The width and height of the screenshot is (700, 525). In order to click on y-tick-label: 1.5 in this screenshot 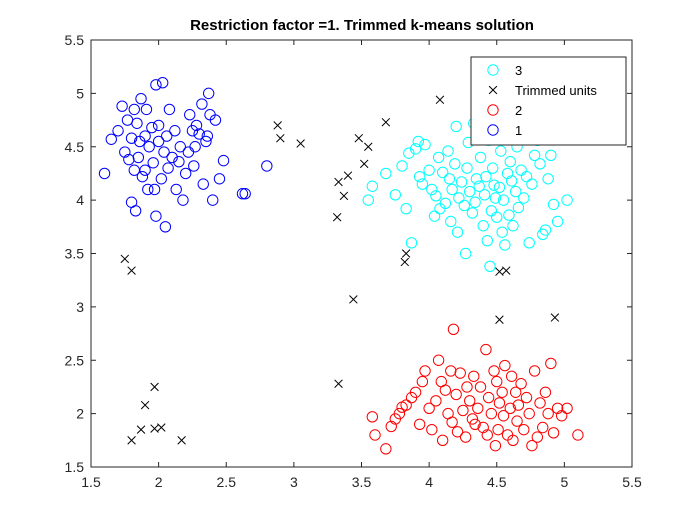, I will do `click(75, 467)`.